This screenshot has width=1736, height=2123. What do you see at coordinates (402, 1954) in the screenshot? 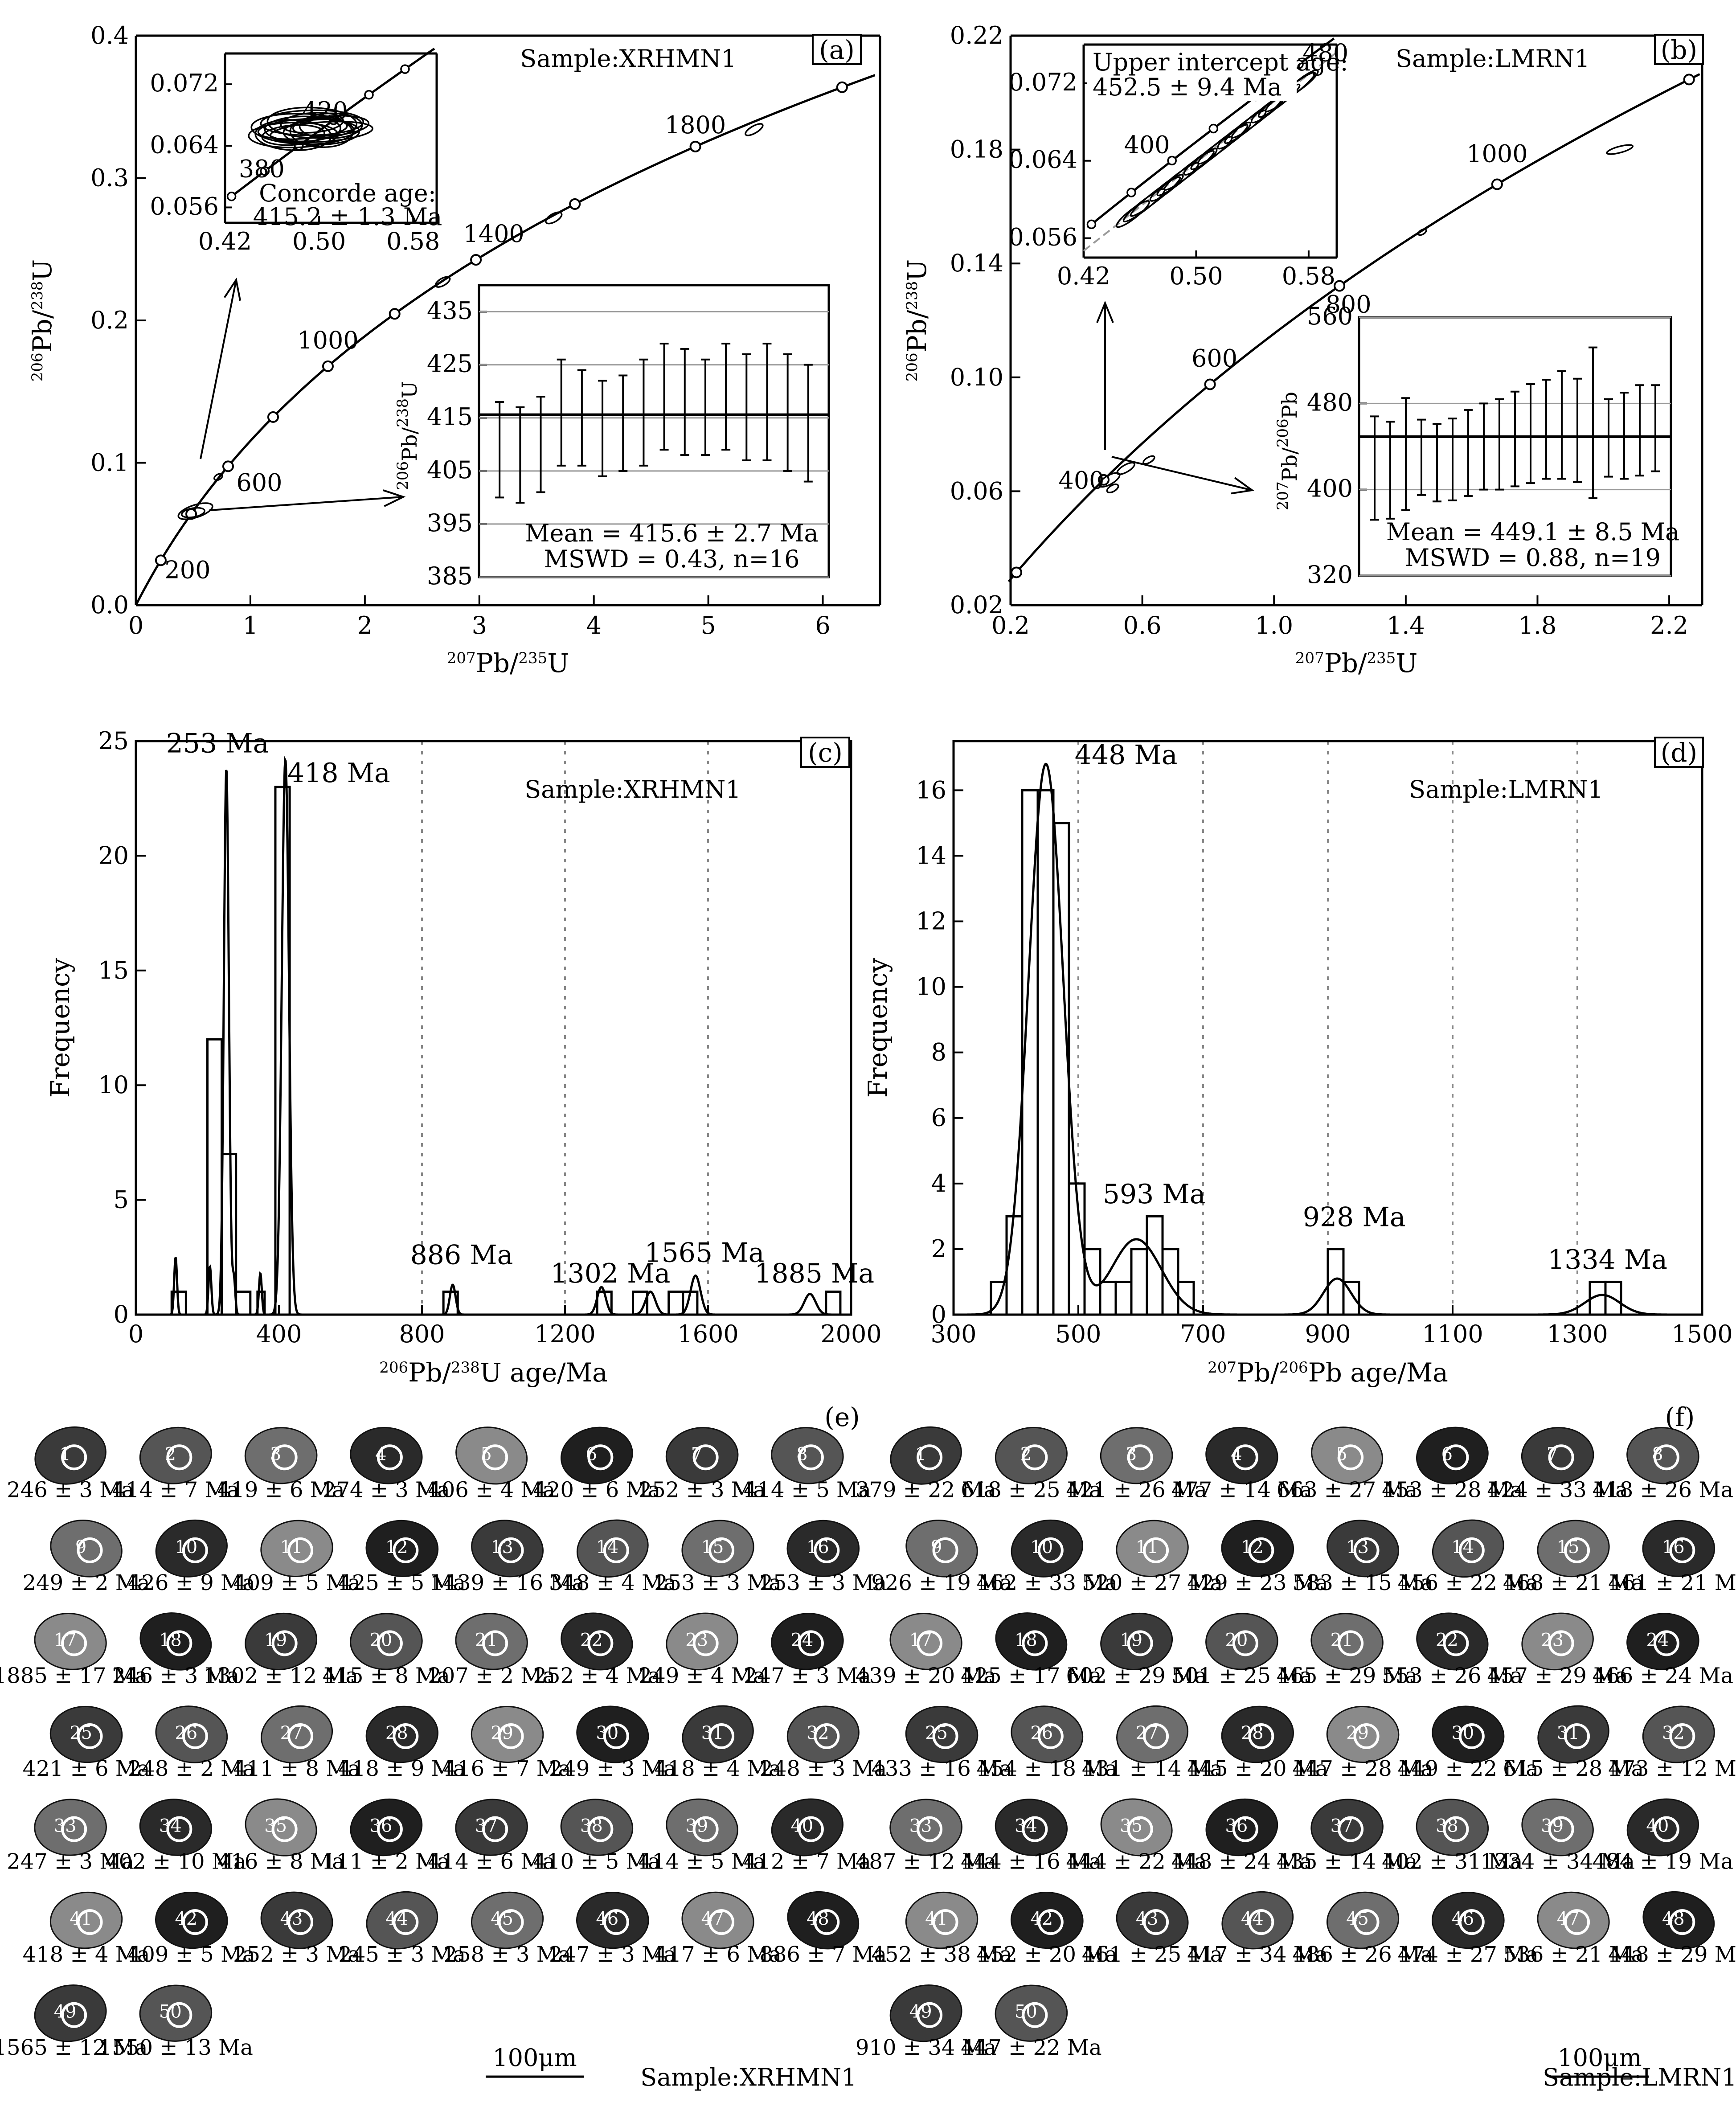
I see `grain-age: 245 ± 3 Ma` at bounding box center [402, 1954].